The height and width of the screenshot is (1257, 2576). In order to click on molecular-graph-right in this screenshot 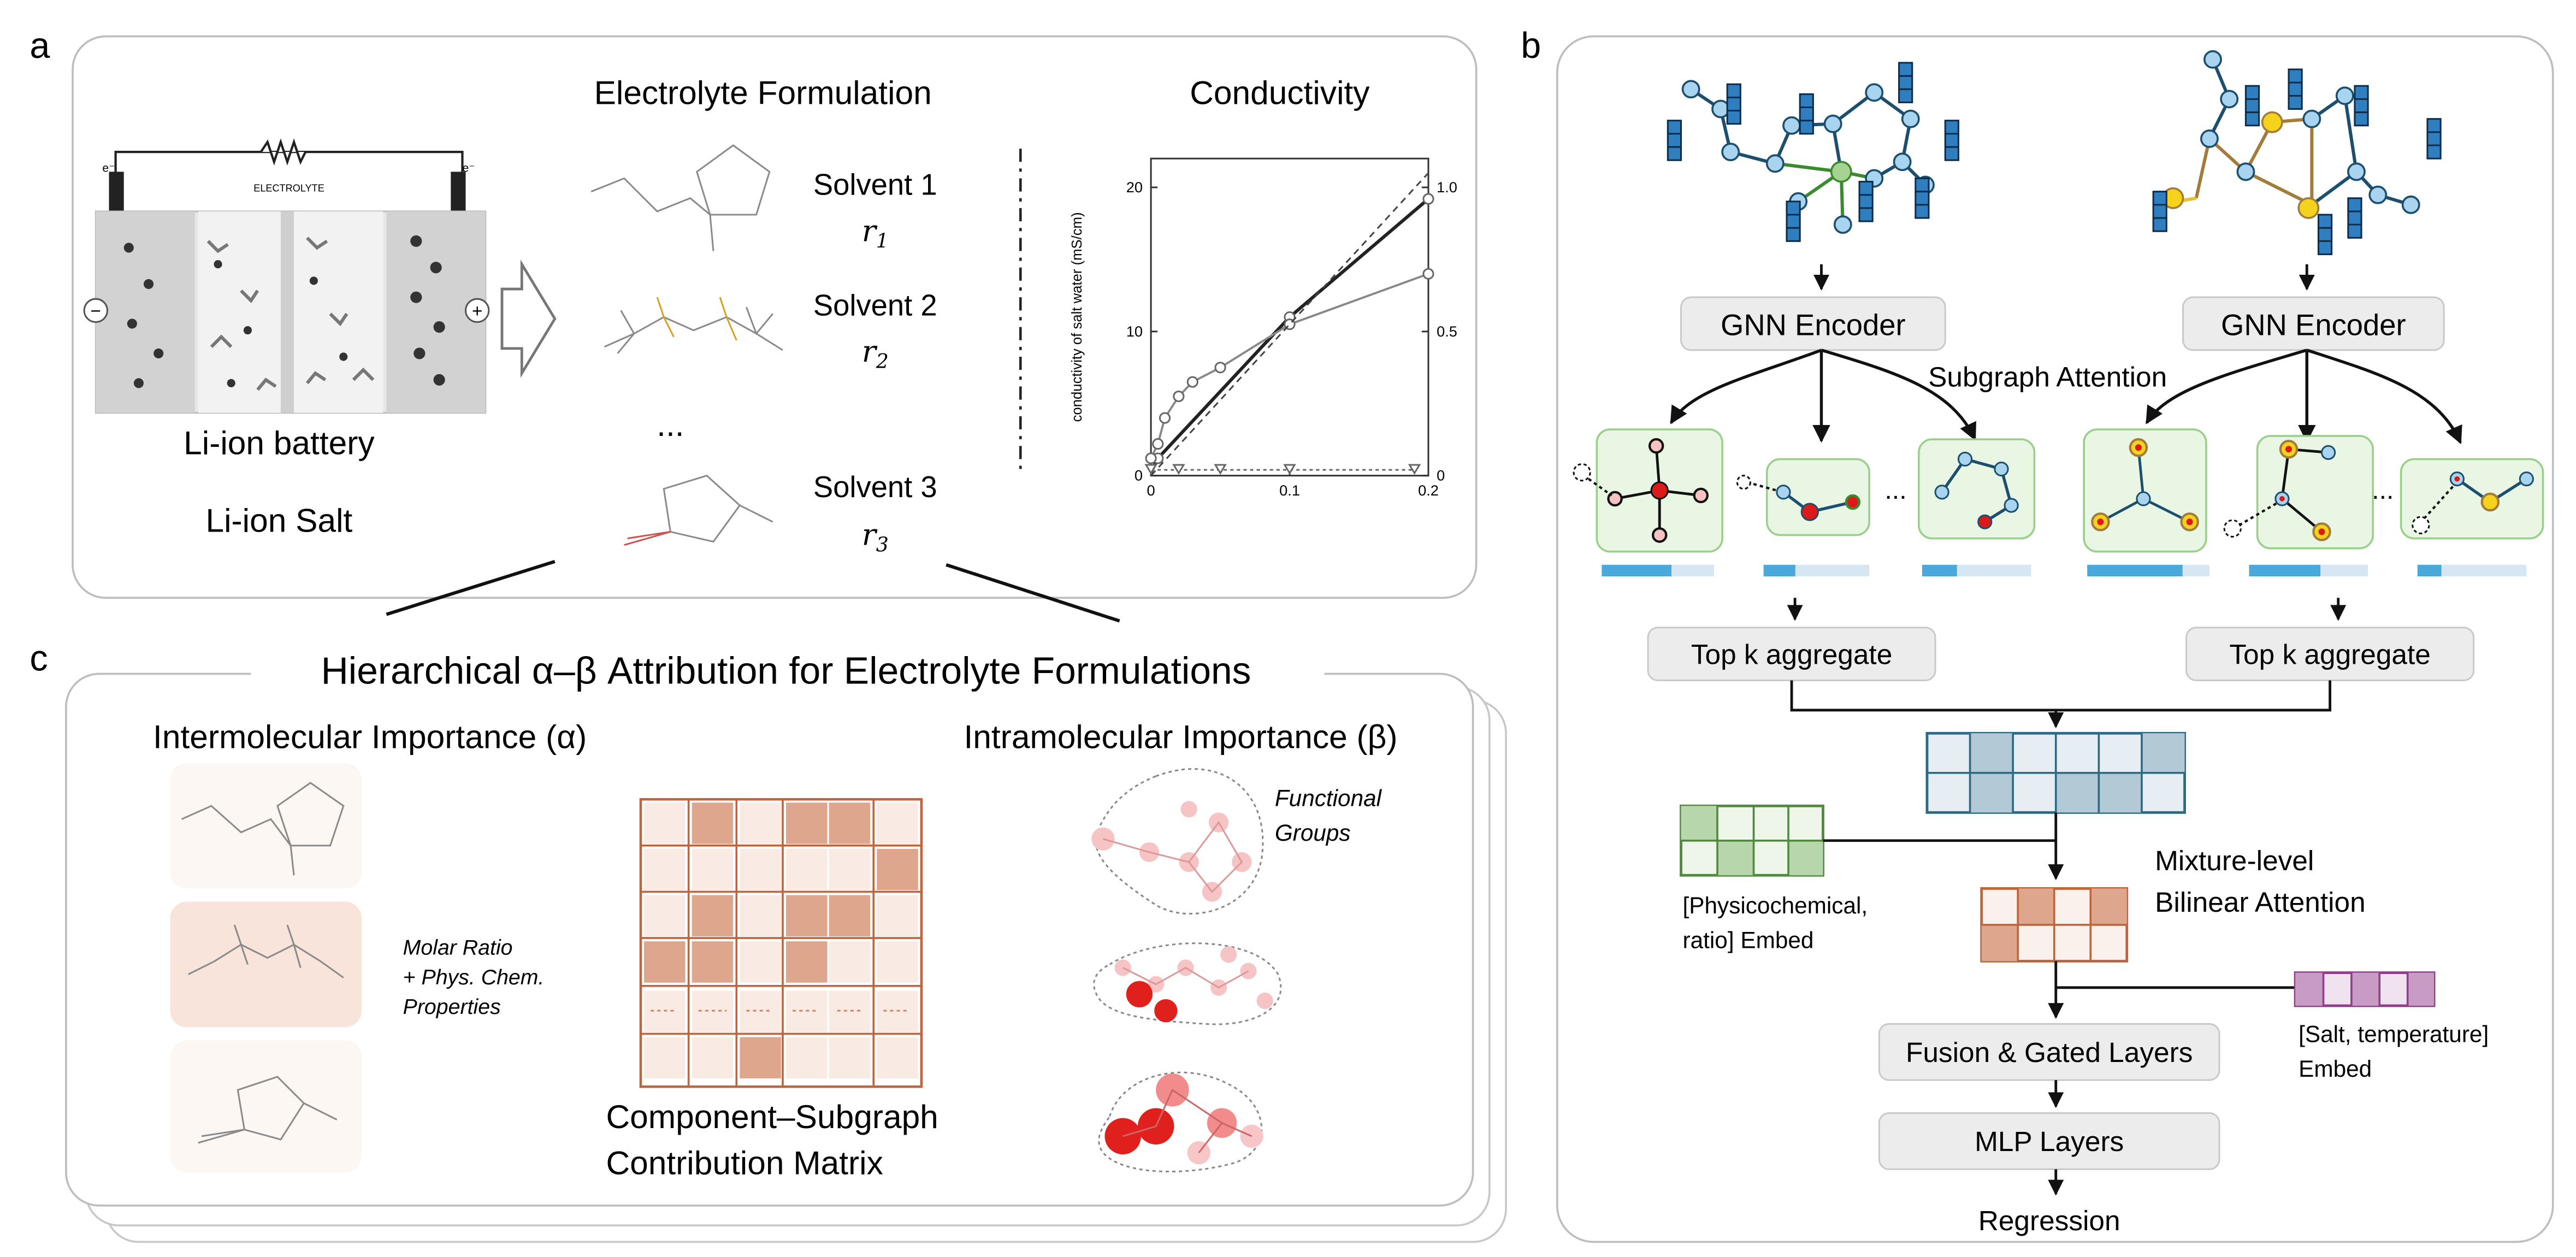, I will do `click(2291, 134)`.